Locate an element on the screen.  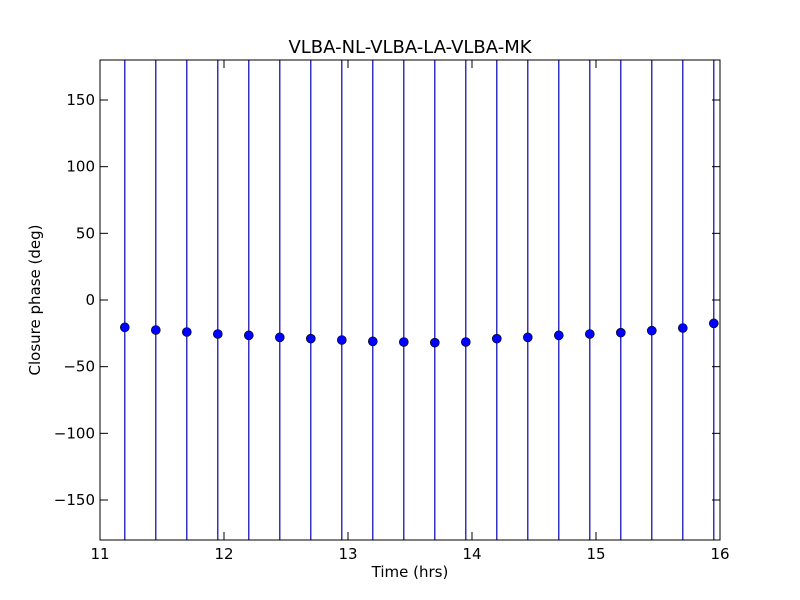
x-axis-label: Time (hrs) is located at coordinates (410, 572).